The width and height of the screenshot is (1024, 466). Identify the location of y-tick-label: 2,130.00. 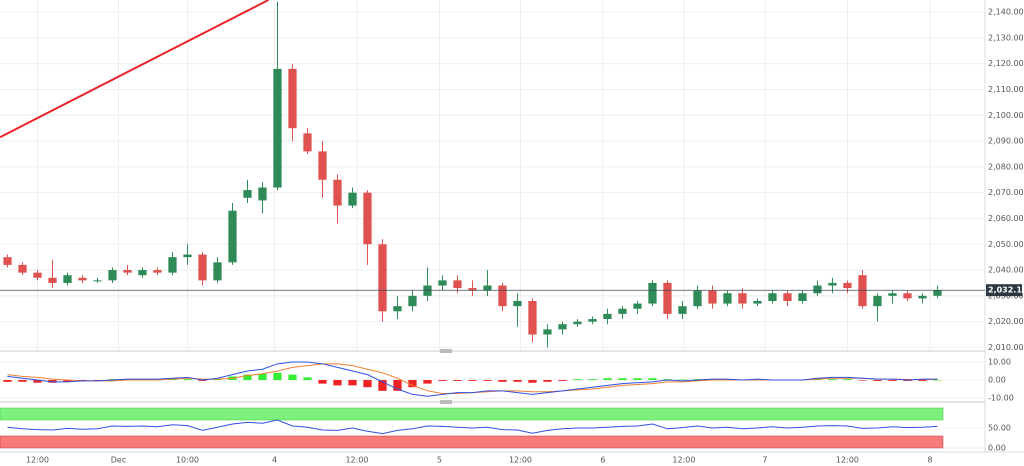
(1006, 37).